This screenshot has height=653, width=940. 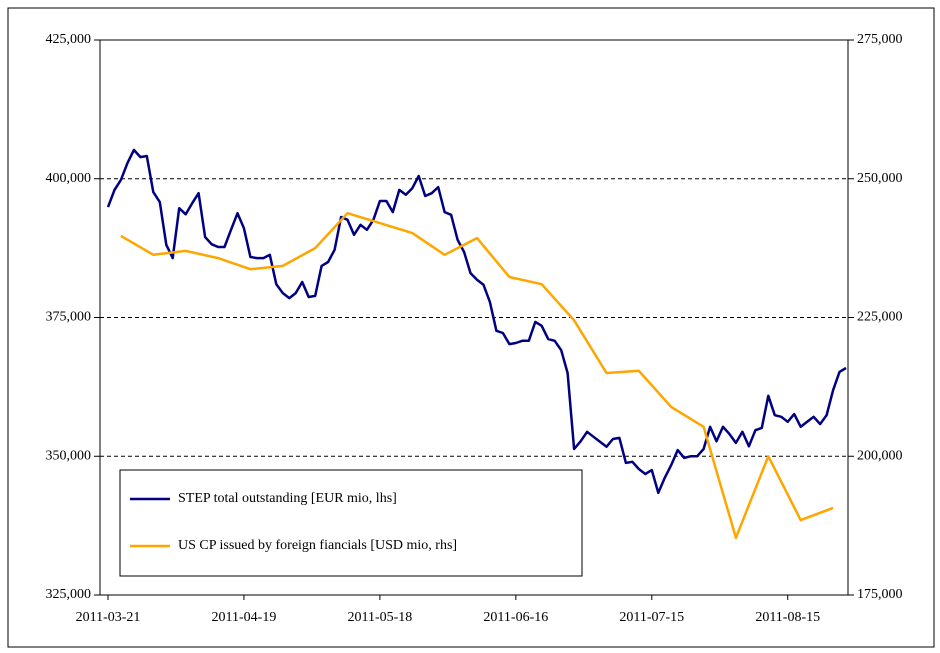 What do you see at coordinates (69, 39) in the screenshot?
I see `y-tick-label: 425,000` at bounding box center [69, 39].